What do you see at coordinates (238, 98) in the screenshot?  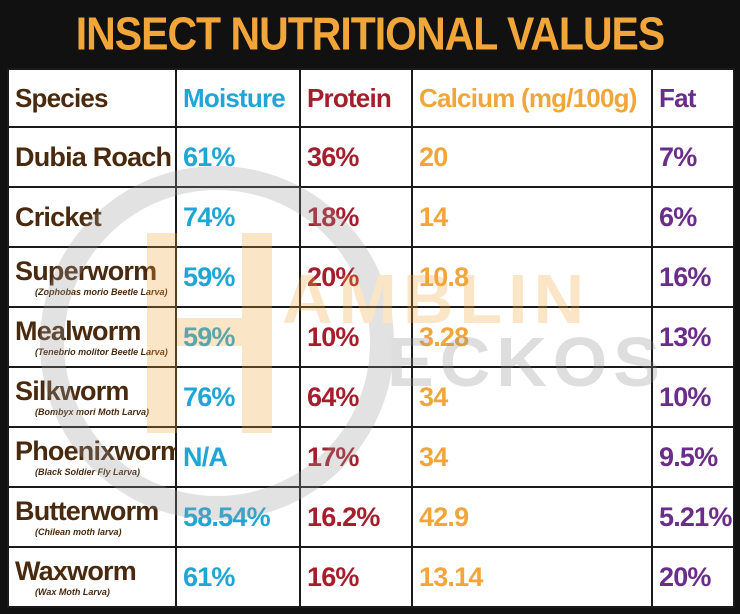 I see `header-moisture: Moisture` at bounding box center [238, 98].